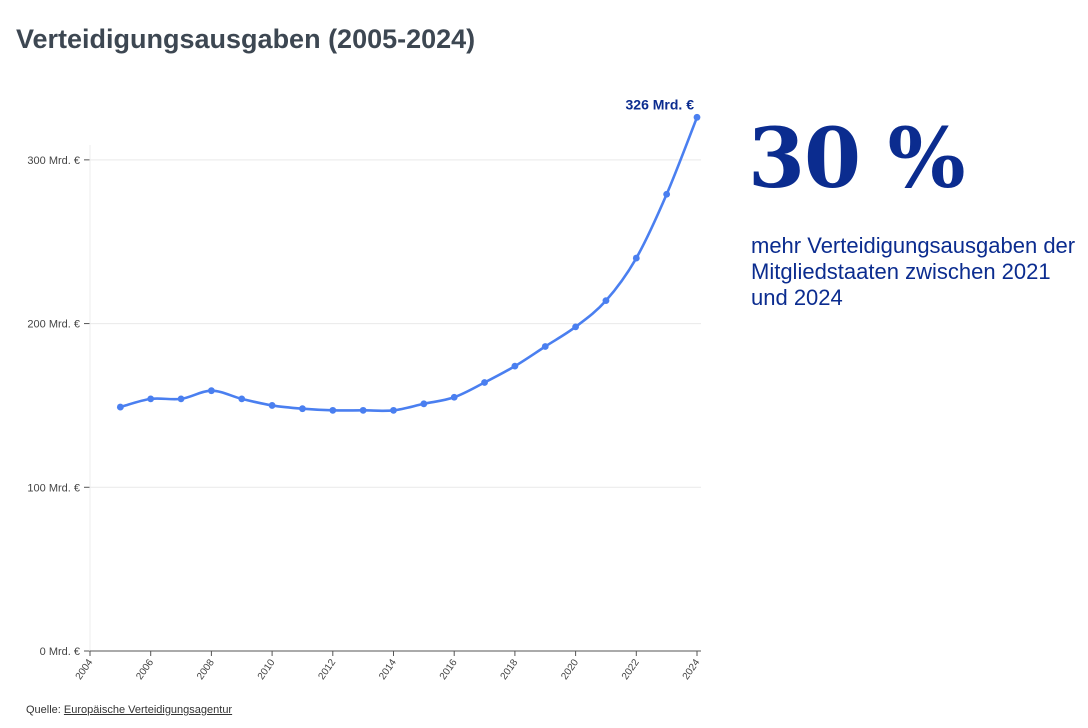 This screenshot has height=728, width=1088. What do you see at coordinates (85, 669) in the screenshot?
I see `x-tick-label: 2004` at bounding box center [85, 669].